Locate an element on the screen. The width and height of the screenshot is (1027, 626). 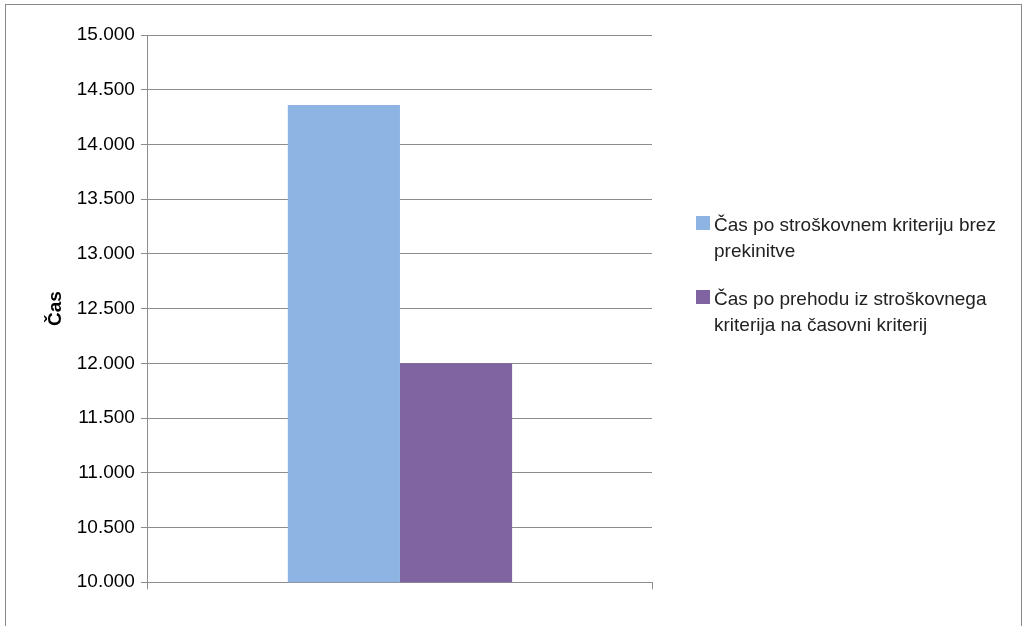
legend-label: Čas po stroškovnem kriteriju brez prekinitve is located at coordinates (855, 238).